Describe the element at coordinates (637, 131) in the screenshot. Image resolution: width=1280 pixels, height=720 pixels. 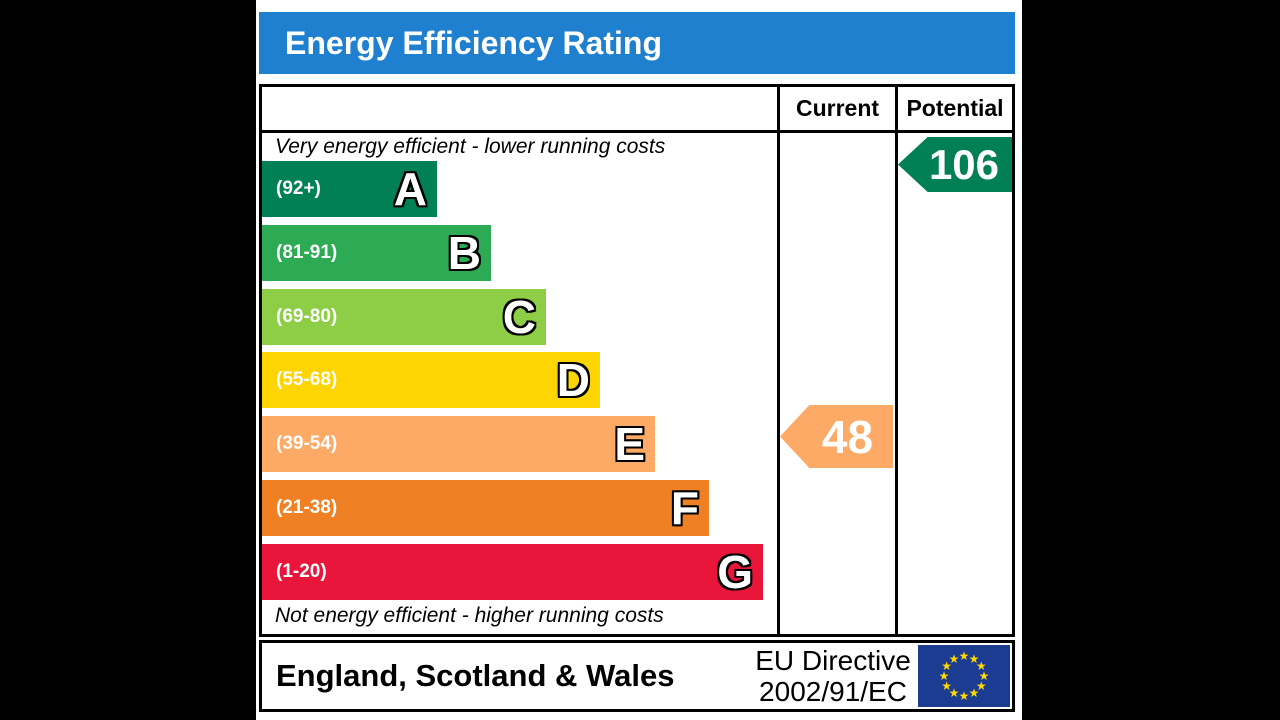
I see `header-row-border` at that location.